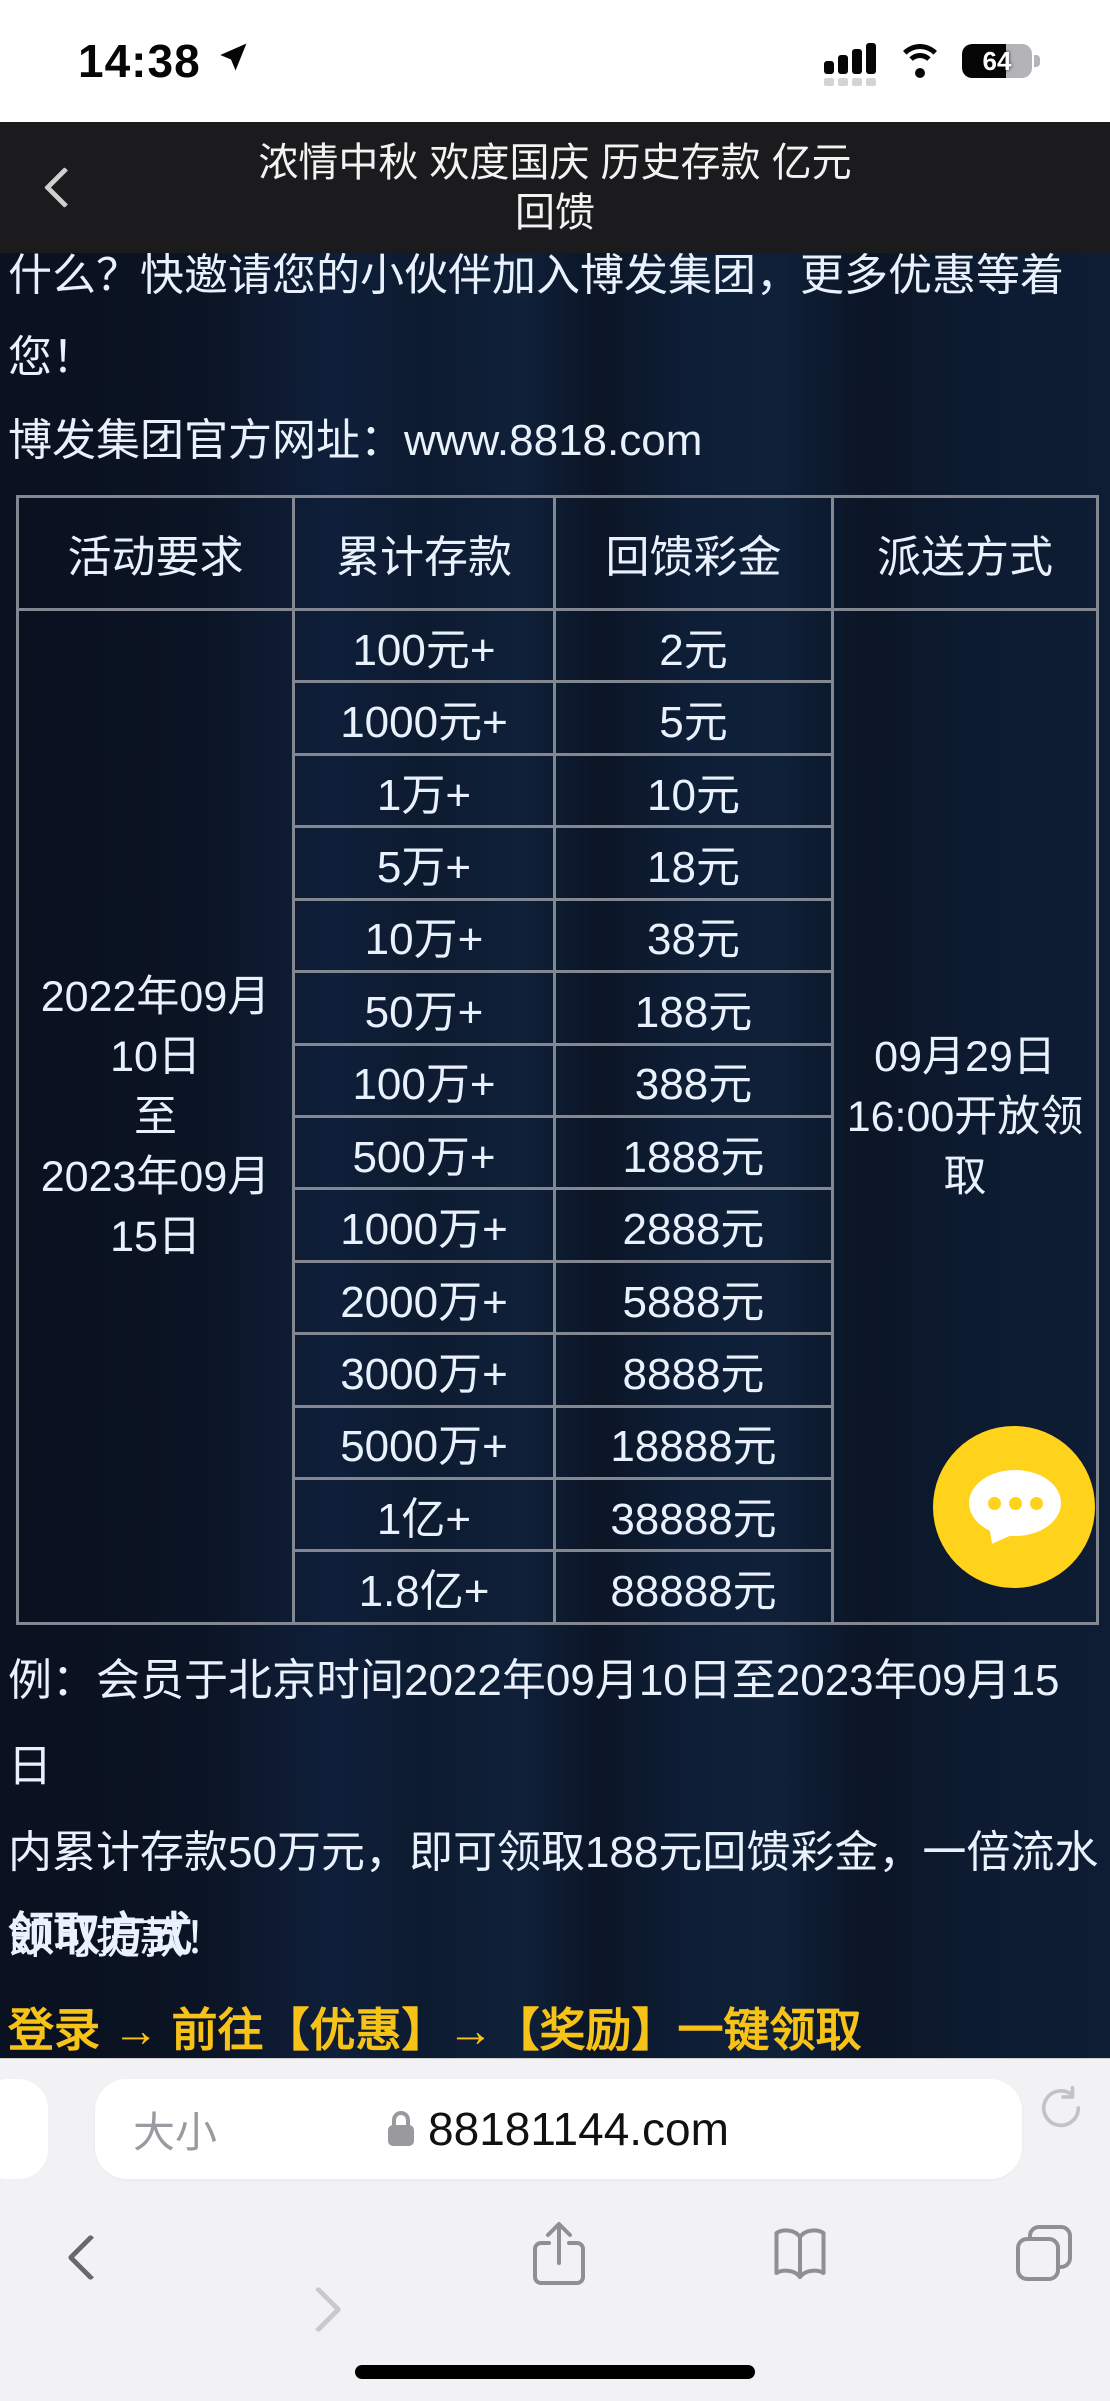 Image resolution: width=1110 pixels, height=2401 pixels. What do you see at coordinates (555, 2372) in the screenshot?
I see `home-indicator` at bounding box center [555, 2372].